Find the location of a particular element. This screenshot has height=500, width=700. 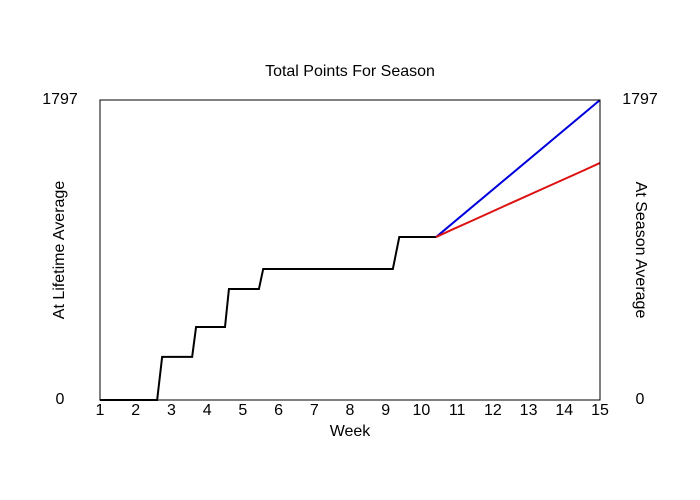

chart-title: Total Points For Season is located at coordinates (350, 71).